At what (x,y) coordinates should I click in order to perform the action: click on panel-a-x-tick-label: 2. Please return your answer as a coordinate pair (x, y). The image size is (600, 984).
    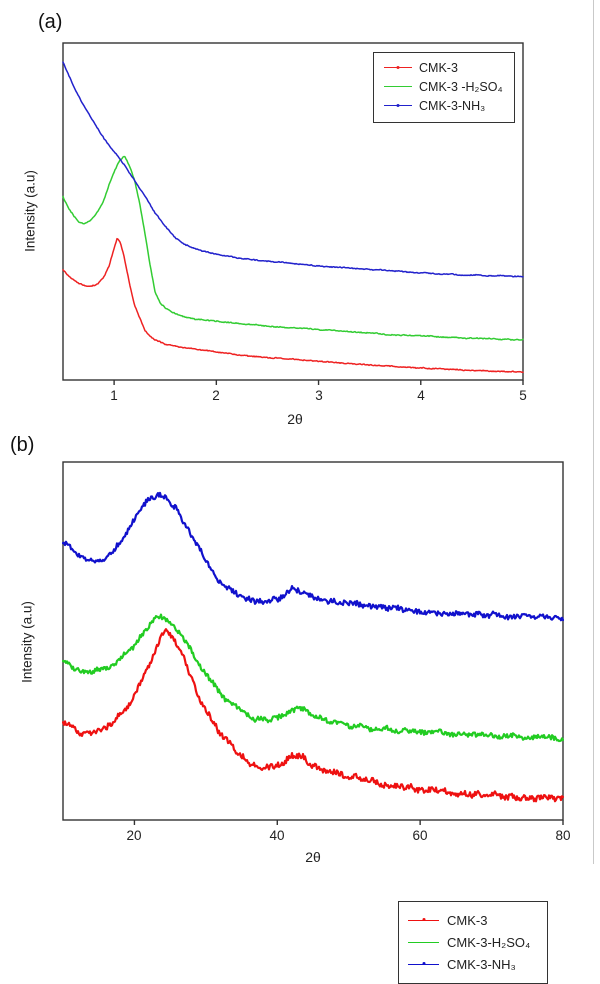
    Looking at the image, I should click on (216, 395).